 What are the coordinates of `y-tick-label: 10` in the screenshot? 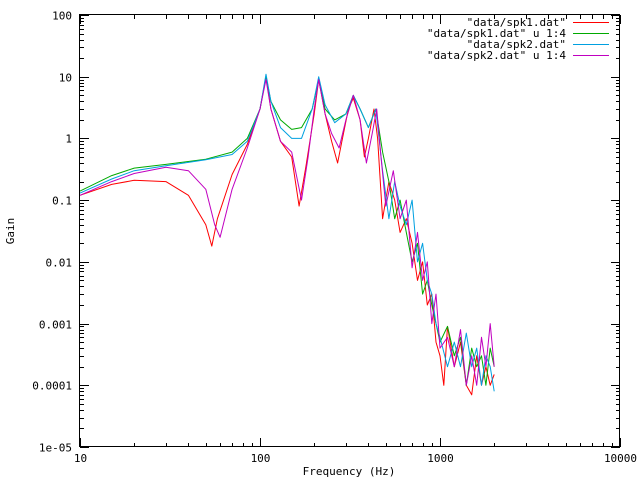 It's located at (65, 78).